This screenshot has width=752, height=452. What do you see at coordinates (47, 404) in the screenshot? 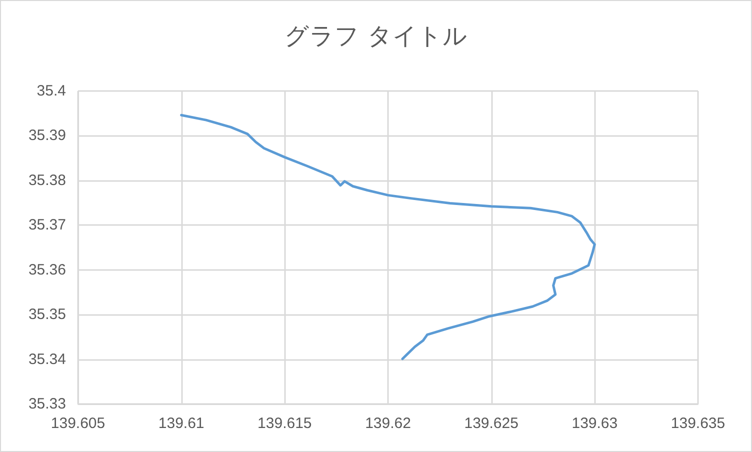
I see `y-tick-label: 35.33` at bounding box center [47, 404].